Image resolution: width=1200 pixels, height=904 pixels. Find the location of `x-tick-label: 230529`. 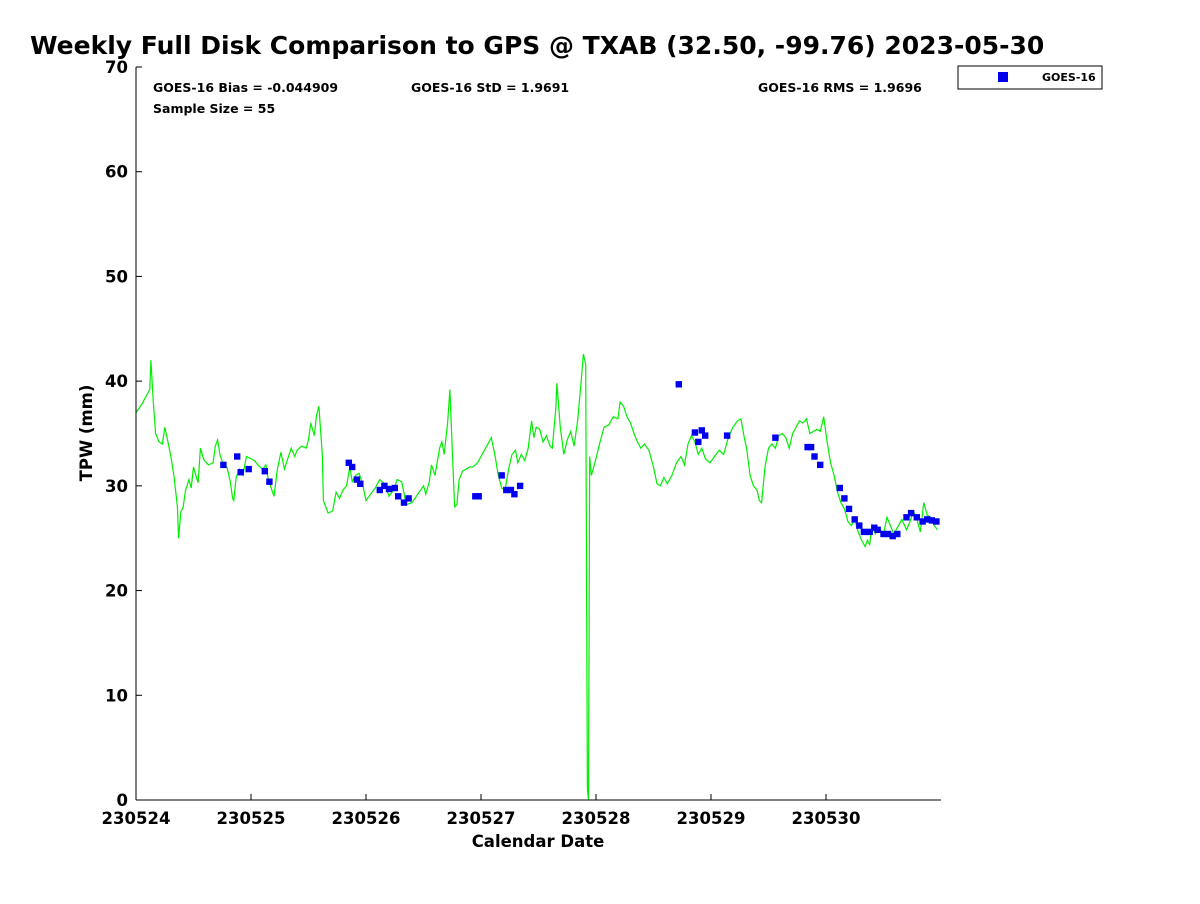

x-tick-label: 230529 is located at coordinates (711, 818).